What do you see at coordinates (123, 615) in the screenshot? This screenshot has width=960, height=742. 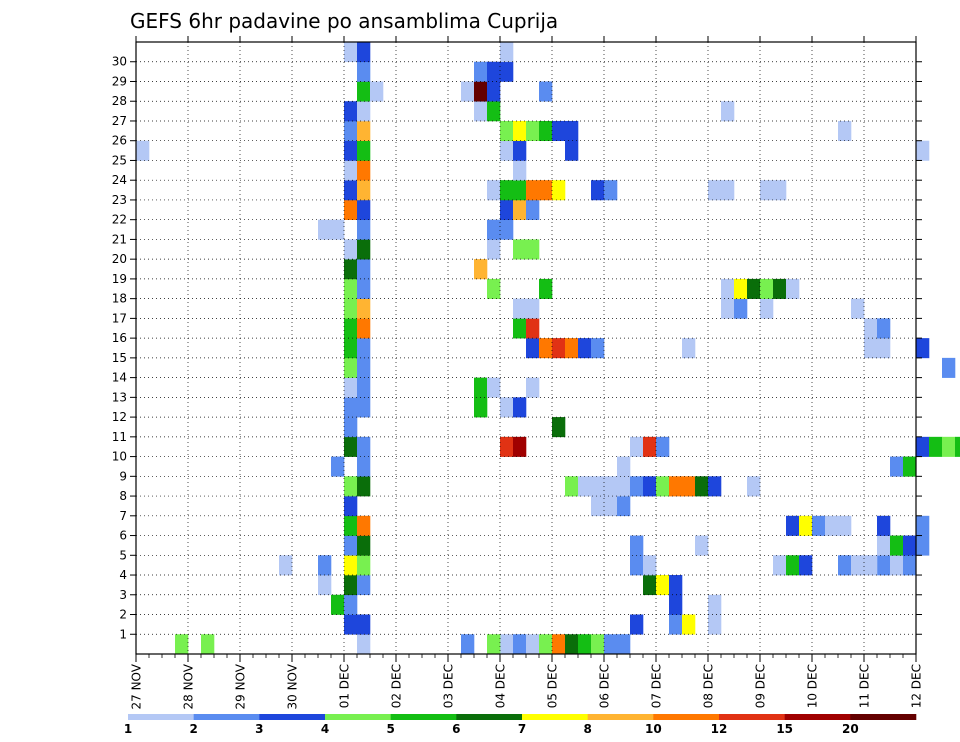 I see `y-tick-label: 2` at bounding box center [123, 615].